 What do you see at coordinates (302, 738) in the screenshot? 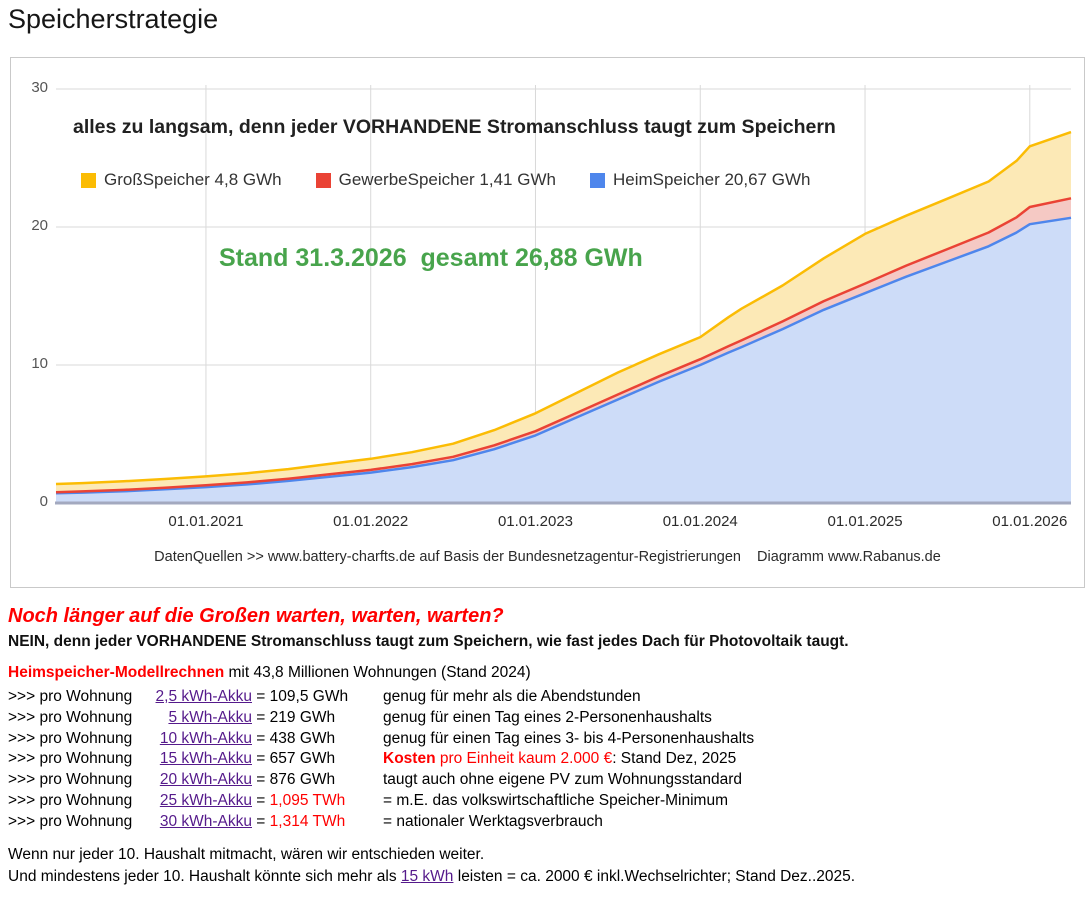
I see `row-value: 438 GWh` at bounding box center [302, 738].